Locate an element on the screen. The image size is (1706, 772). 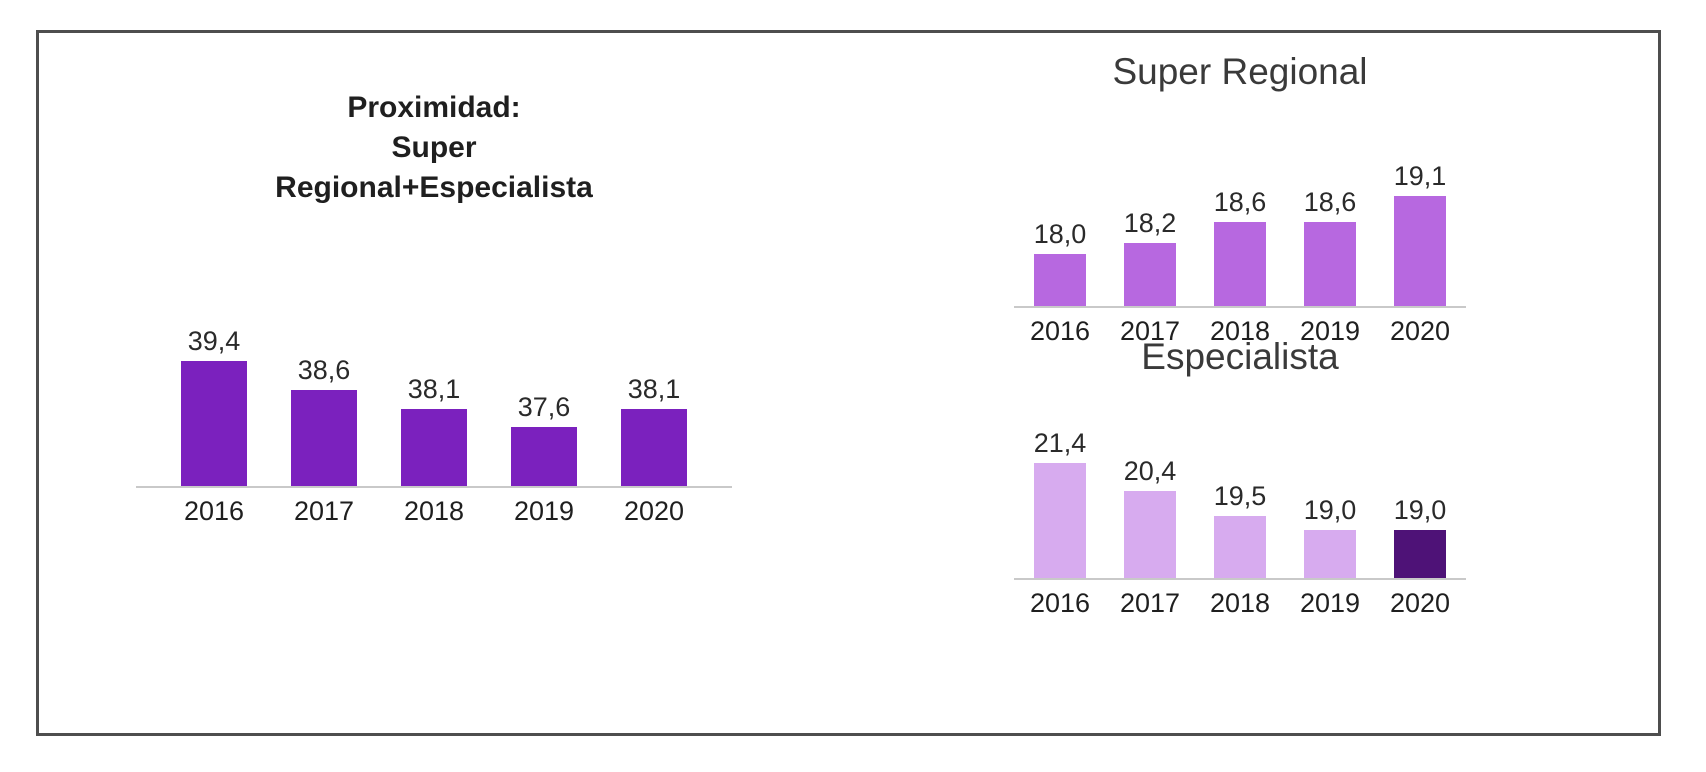
chart-title: Super Regional is located at coordinates (1240, 71).